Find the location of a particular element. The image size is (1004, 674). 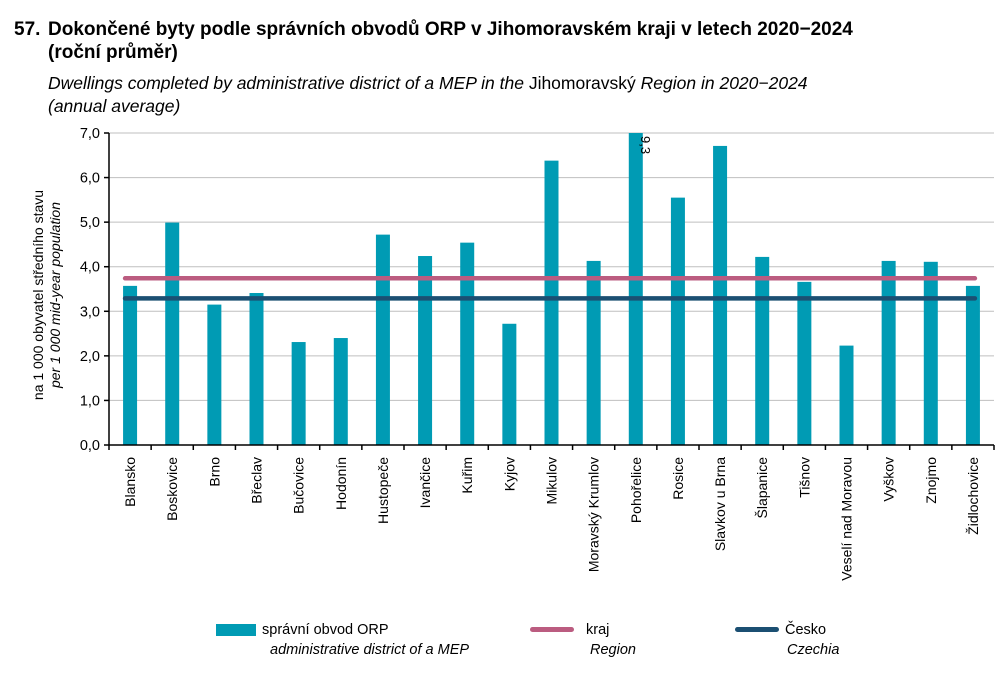

x-tick-label: Břeclav is located at coordinates (257, 480).